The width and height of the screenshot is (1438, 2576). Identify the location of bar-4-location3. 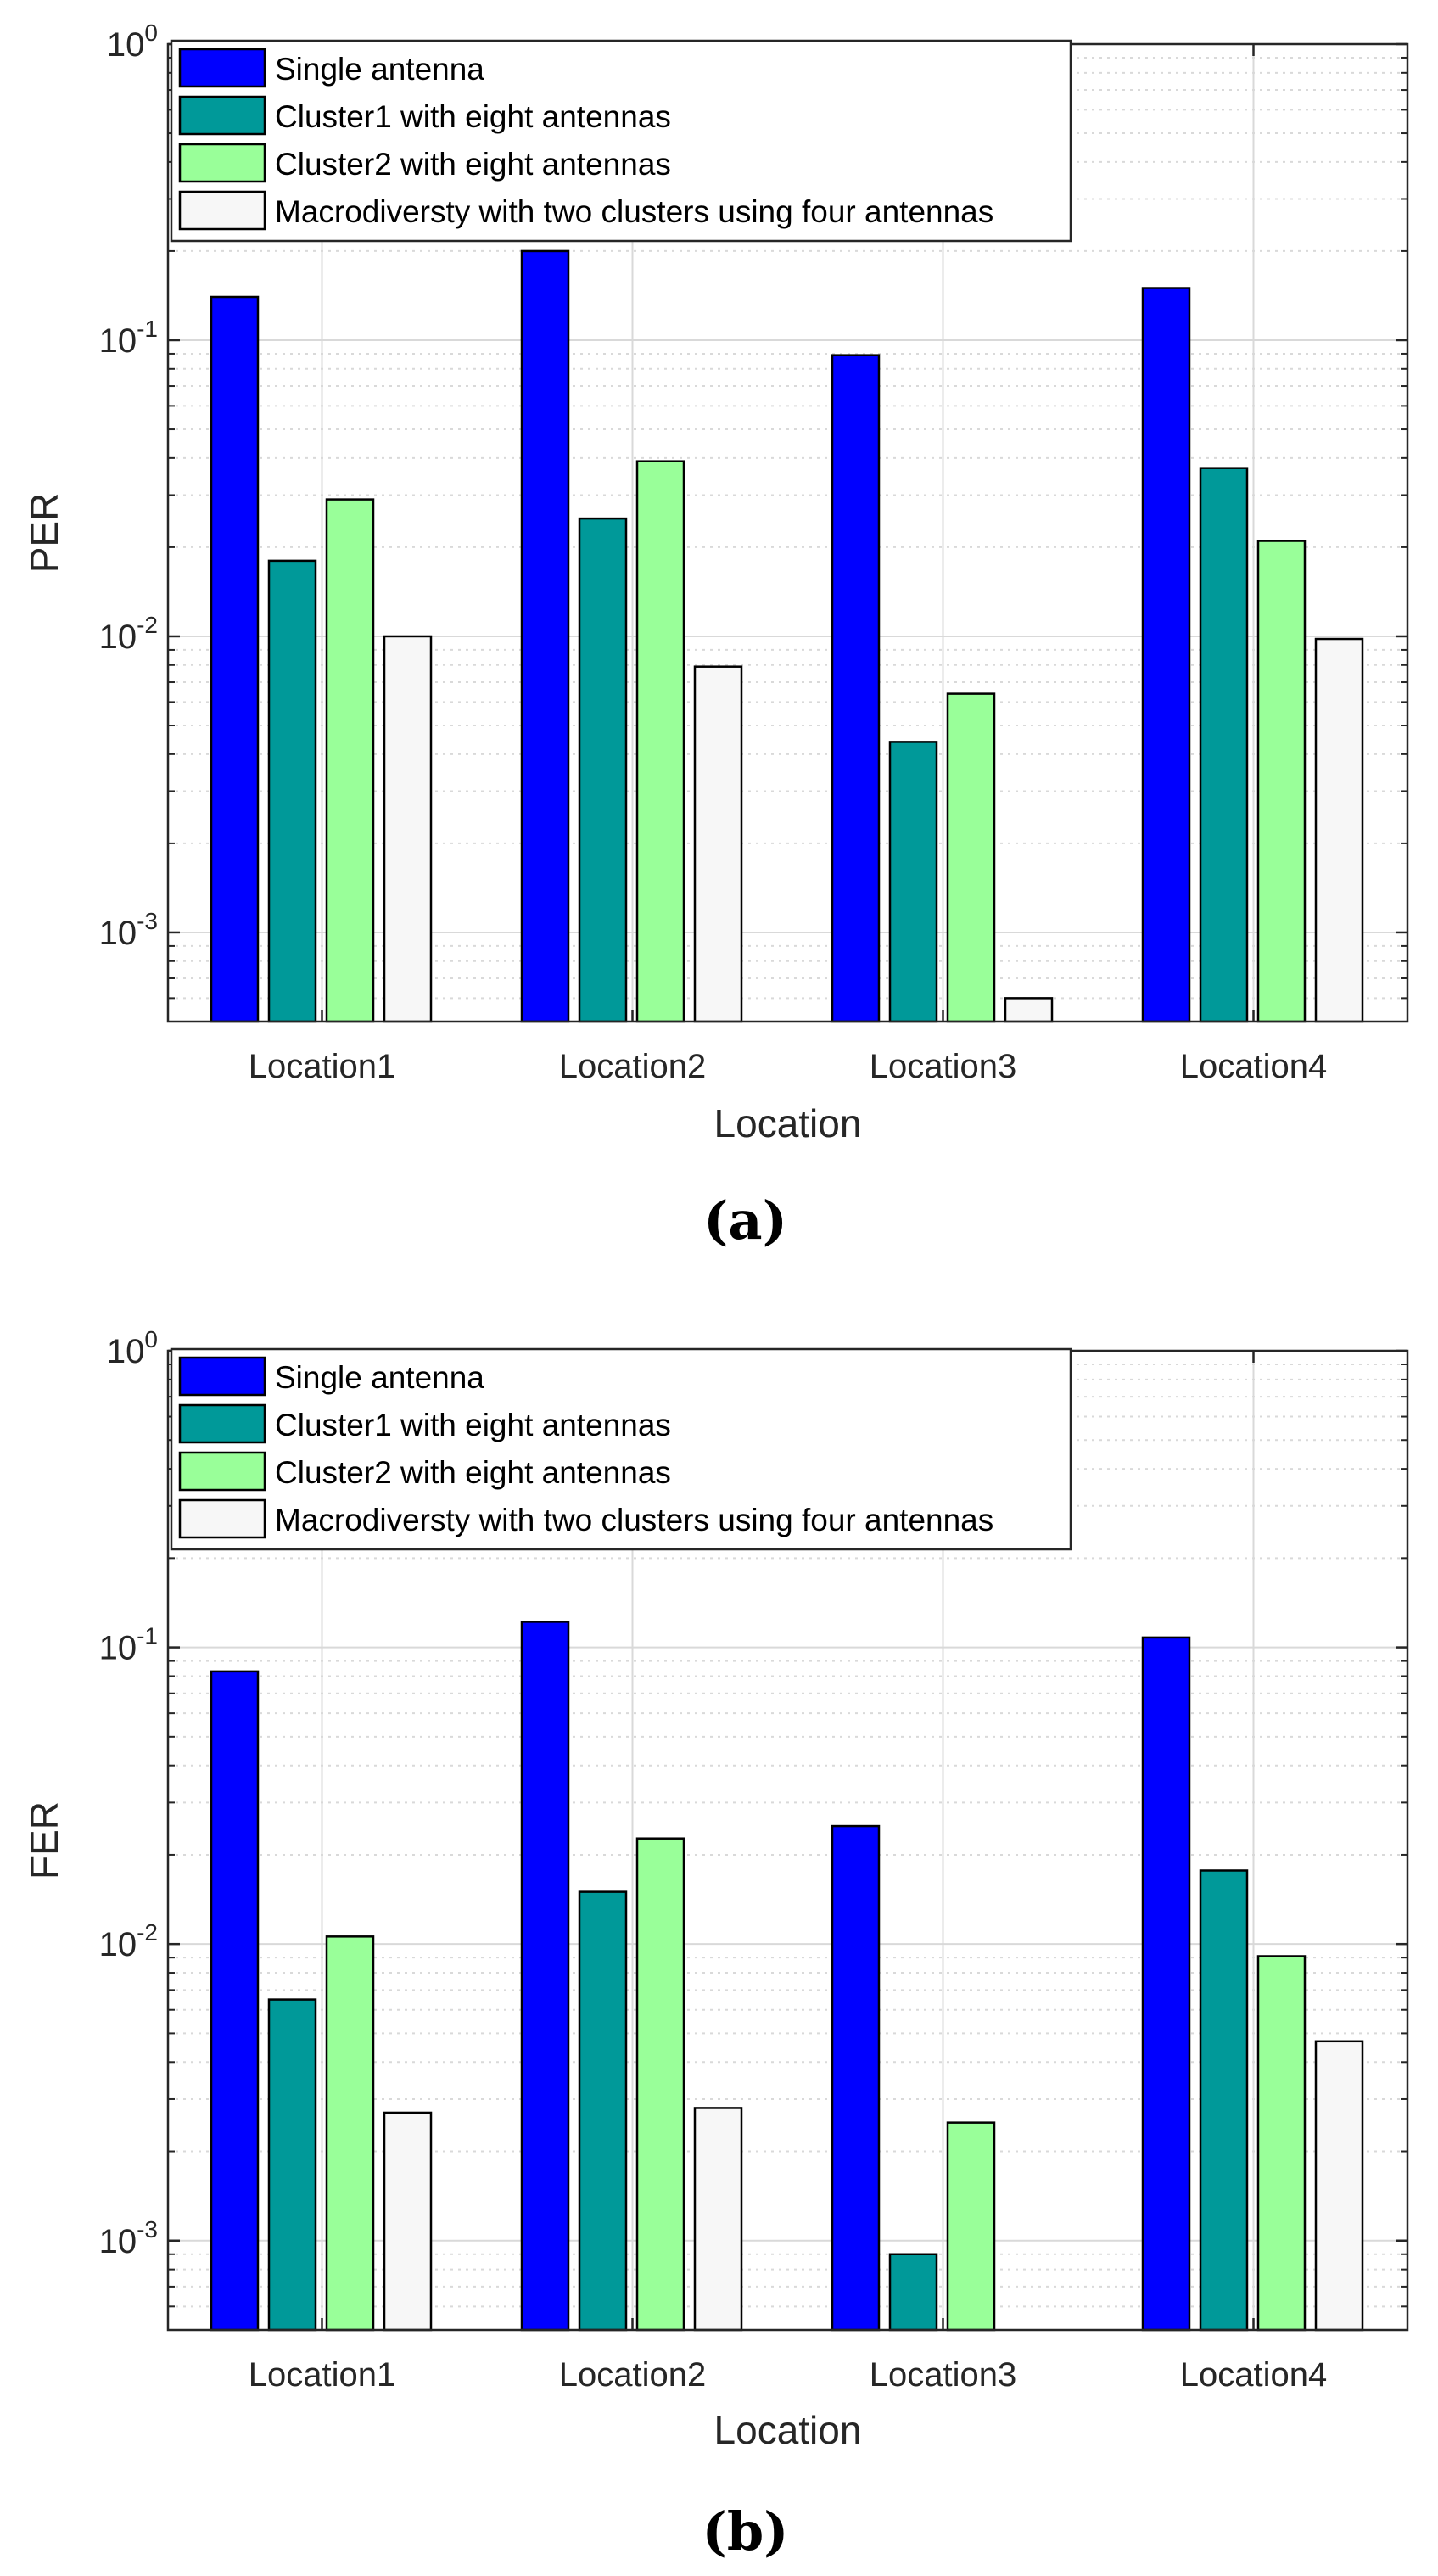
(1029, 1010).